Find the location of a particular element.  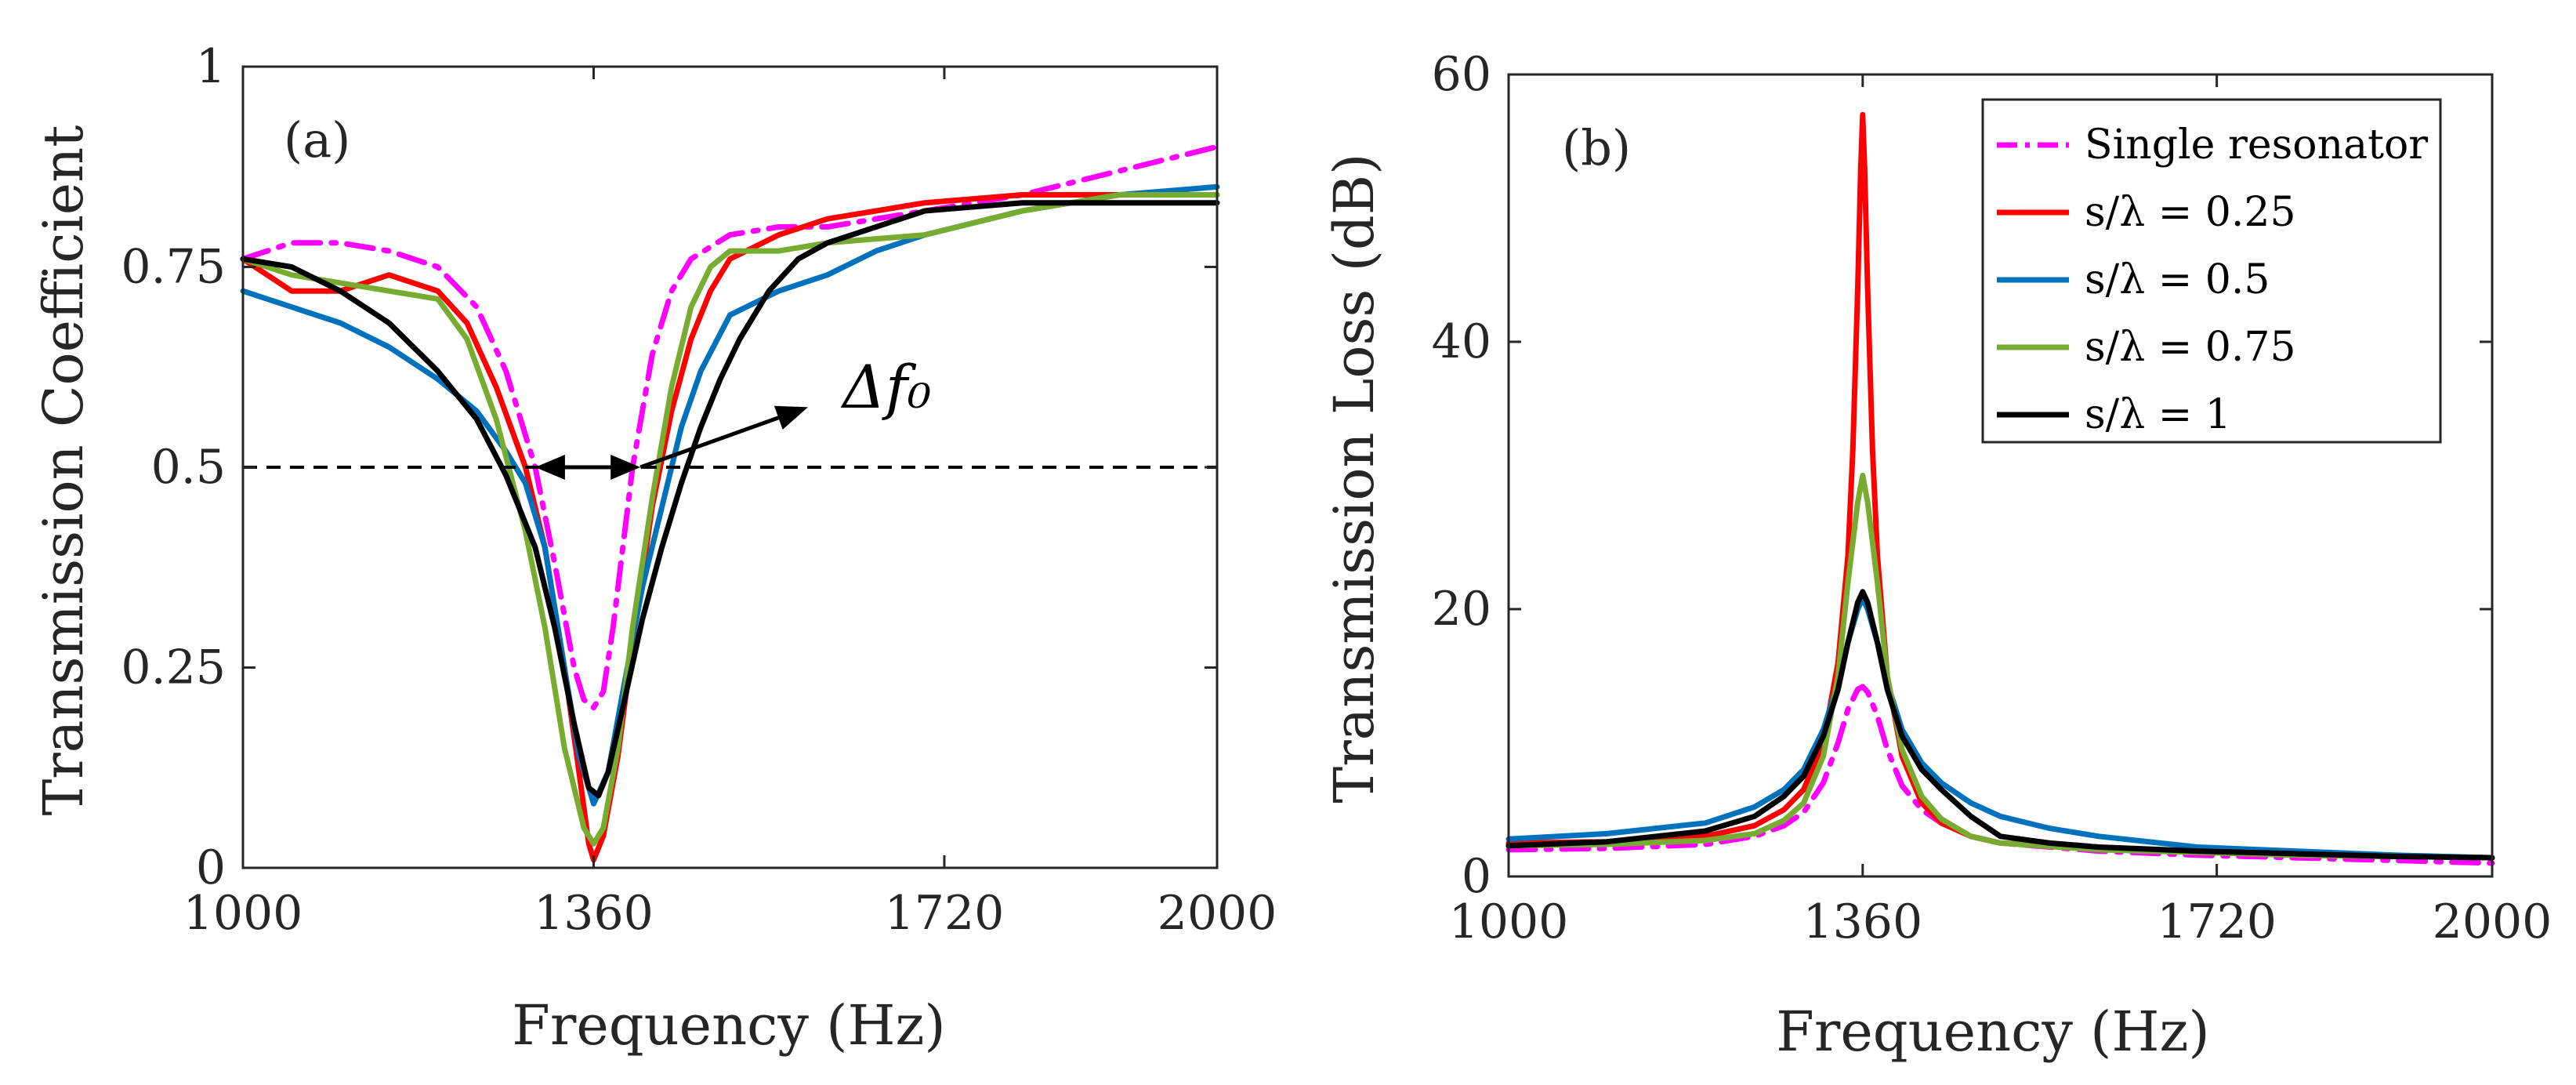

delta-f0-pointer-arrowhead is located at coordinates (791, 417).